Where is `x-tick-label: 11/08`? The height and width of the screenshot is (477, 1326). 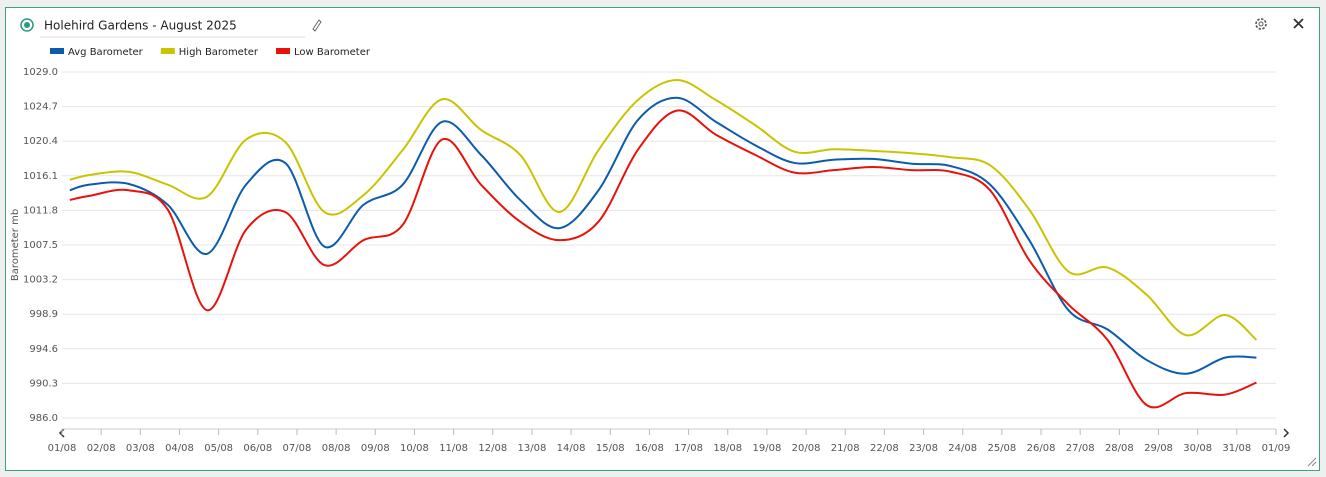
x-tick-label: 11/08 is located at coordinates (453, 448).